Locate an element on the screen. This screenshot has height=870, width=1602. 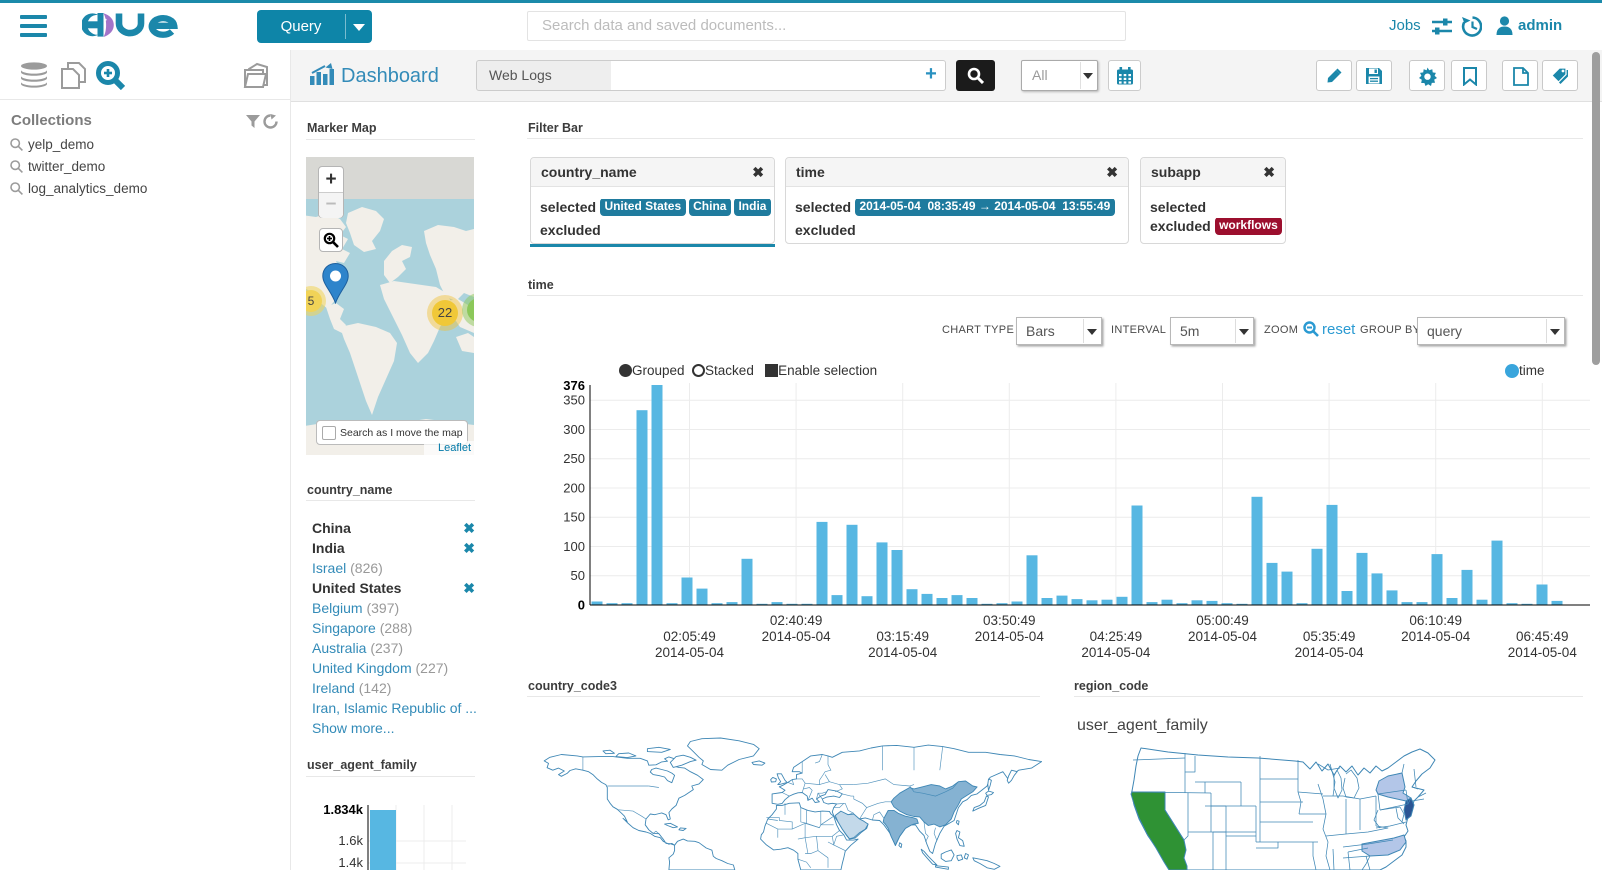
svg-text: 300 is located at coordinates (574, 429).